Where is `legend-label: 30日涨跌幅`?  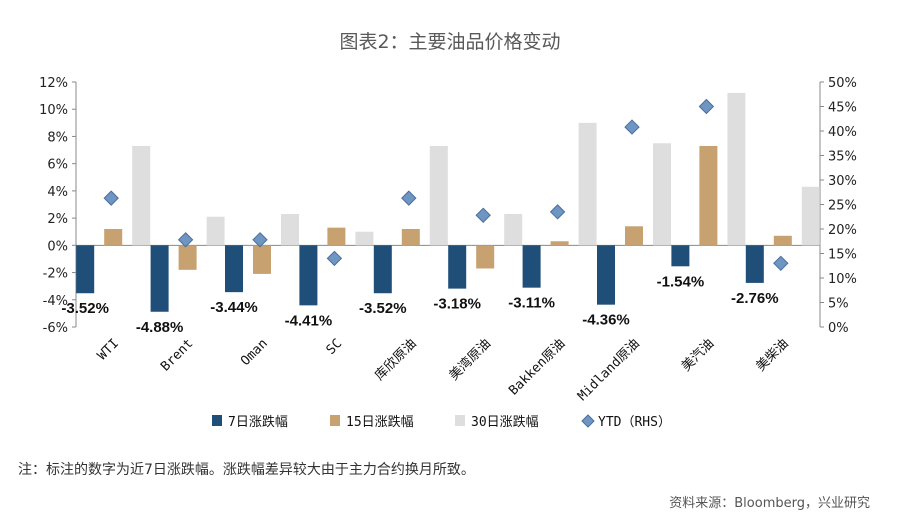
legend-label: 30日涨跌幅 is located at coordinates (505, 422).